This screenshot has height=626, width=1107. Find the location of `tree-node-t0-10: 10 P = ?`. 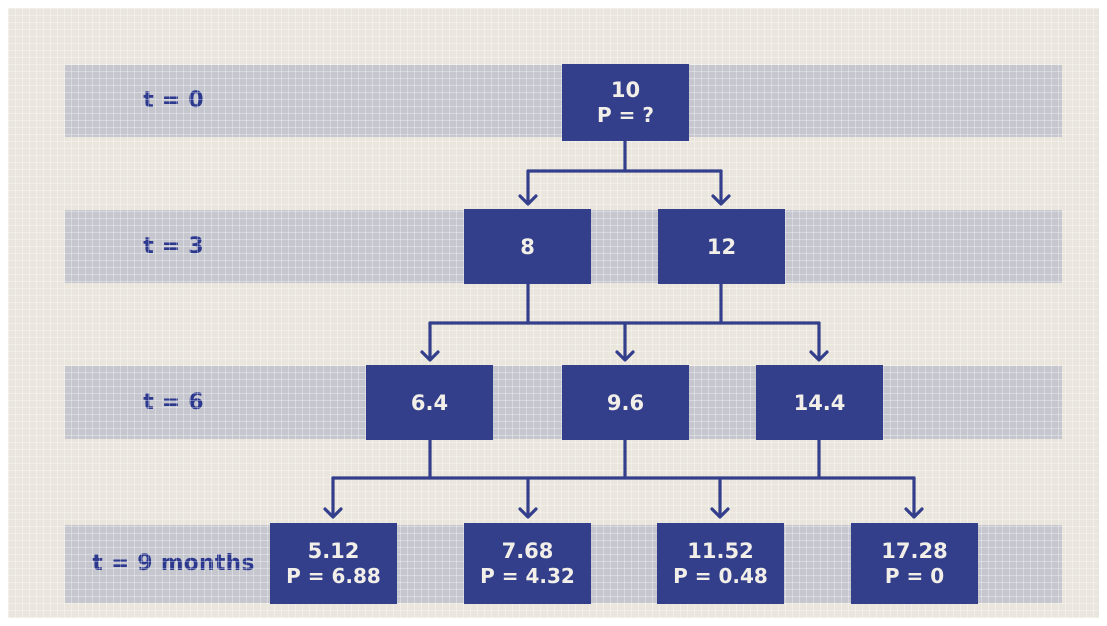

tree-node-t0-10: 10 P = ? is located at coordinates (625, 102).